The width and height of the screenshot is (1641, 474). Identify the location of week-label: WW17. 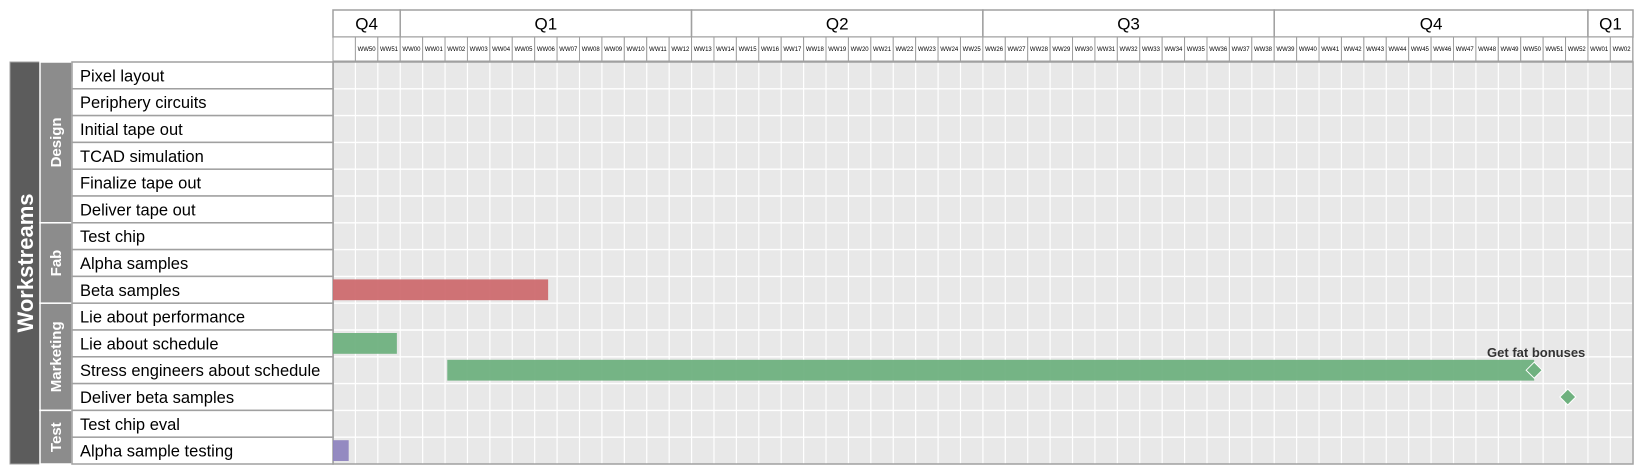
(792, 50).